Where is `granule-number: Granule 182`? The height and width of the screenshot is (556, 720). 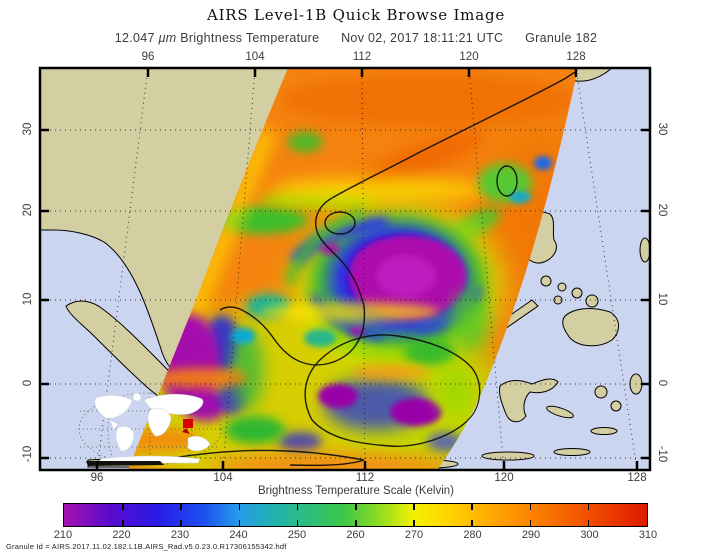
granule-number: Granule 182 is located at coordinates (561, 38).